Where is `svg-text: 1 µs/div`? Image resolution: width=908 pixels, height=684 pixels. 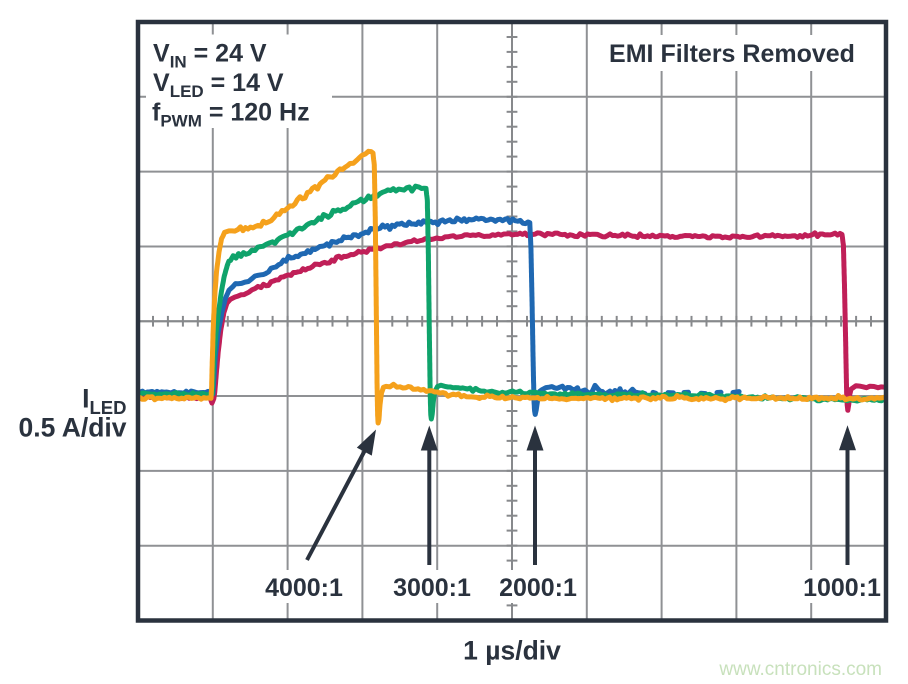 svg-text: 1 µs/div is located at coordinates (512, 651).